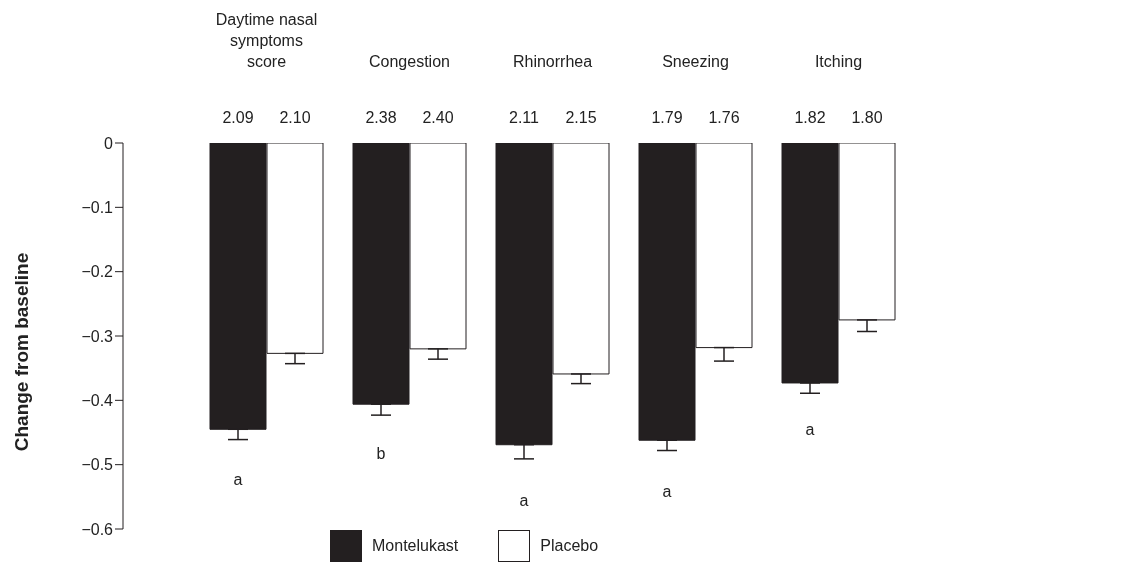 The image size is (1127, 567). I want to click on annotation: b, so click(381, 453).